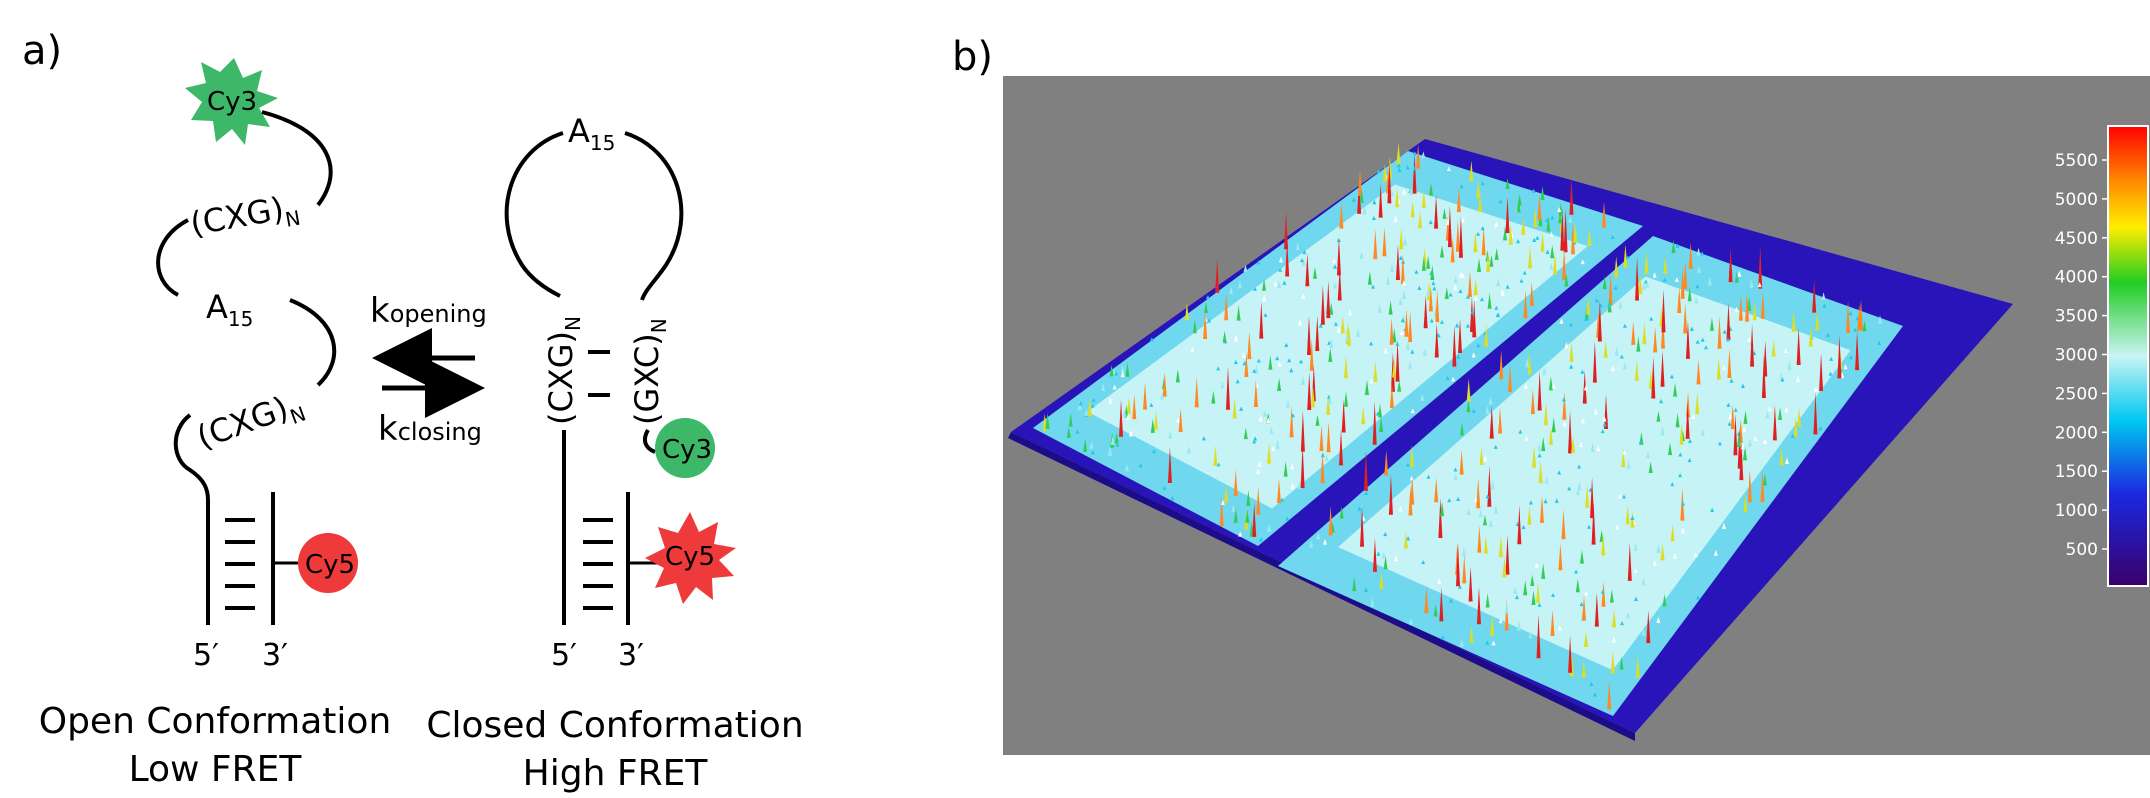 The height and width of the screenshot is (798, 2150). What do you see at coordinates (215, 721) in the screenshot?
I see `open-caption-line1: Open Conformation` at bounding box center [215, 721].